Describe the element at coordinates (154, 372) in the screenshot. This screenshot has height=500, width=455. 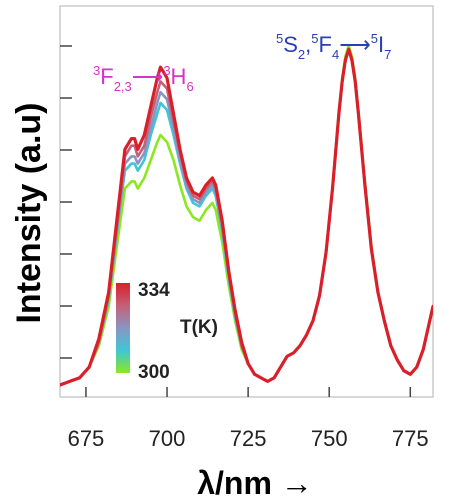
I see `colorbar-min-label: 300` at that location.